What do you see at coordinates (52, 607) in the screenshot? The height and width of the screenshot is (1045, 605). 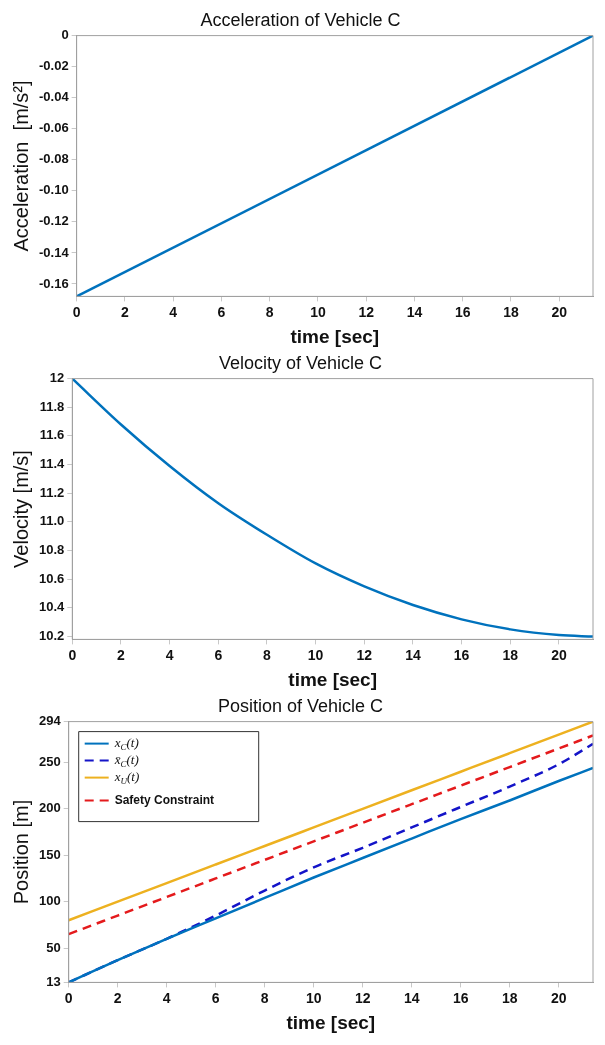 I see `y-tick-label: 10.4` at bounding box center [52, 607].